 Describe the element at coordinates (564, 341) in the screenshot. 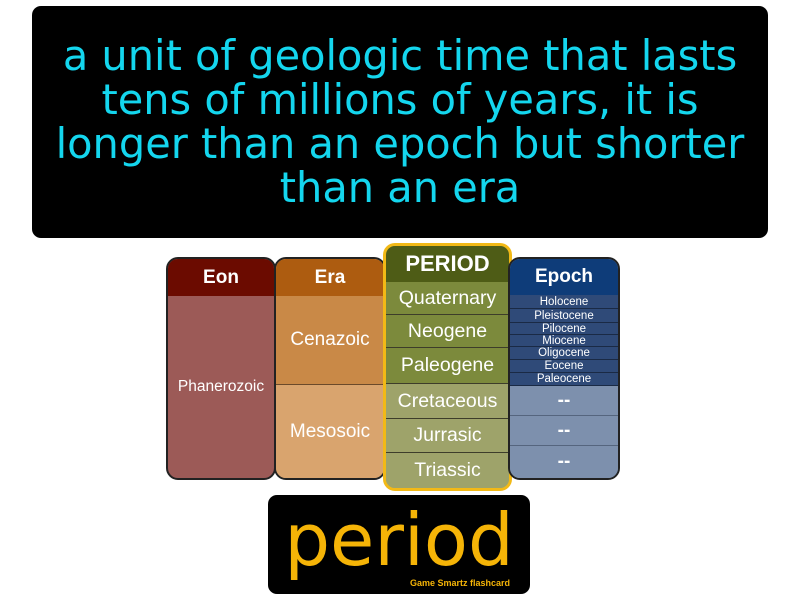

I see `epoch-cell-miocene: Miocene` at that location.